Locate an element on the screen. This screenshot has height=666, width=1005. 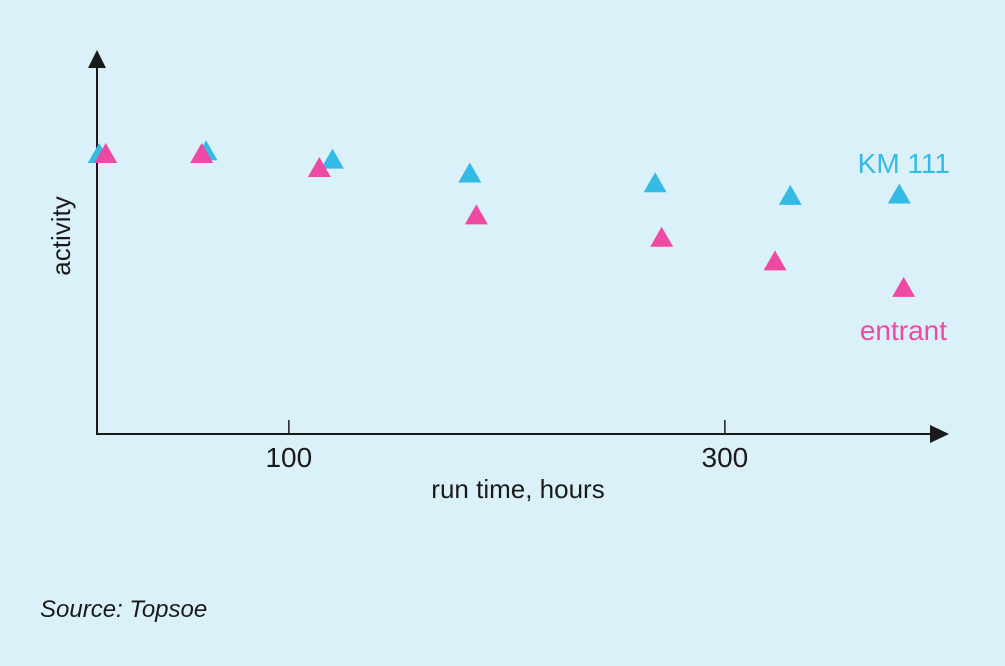
x-axis-title: run time, hours is located at coordinates (517, 489).